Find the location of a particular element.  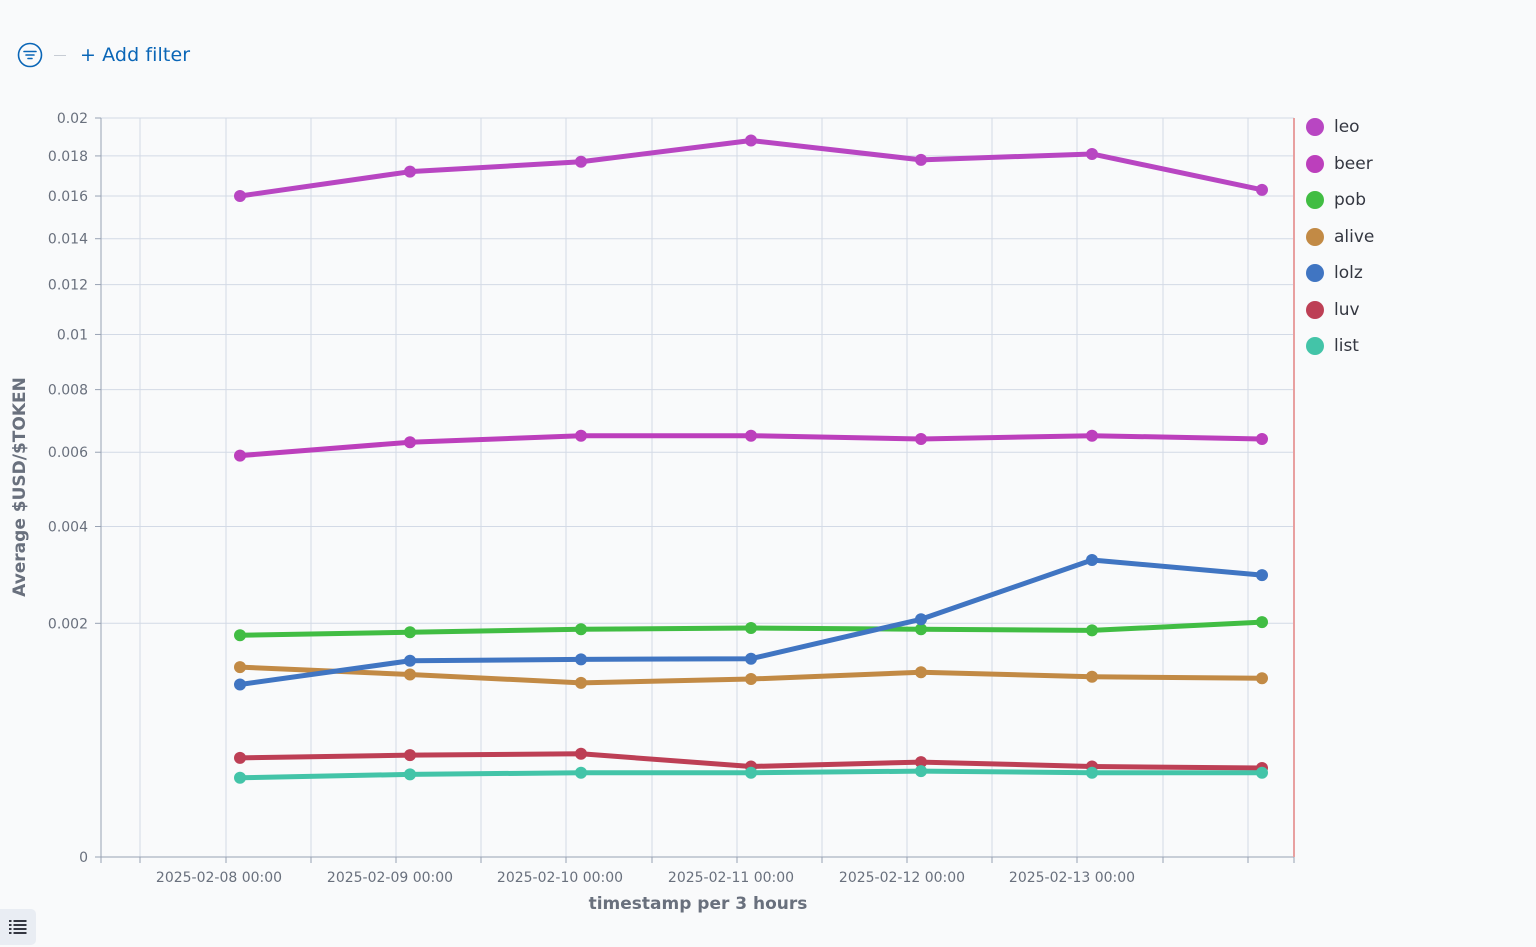

chart-legend: leo beer pob alive lolz luv list is located at coordinates (1406, 237).